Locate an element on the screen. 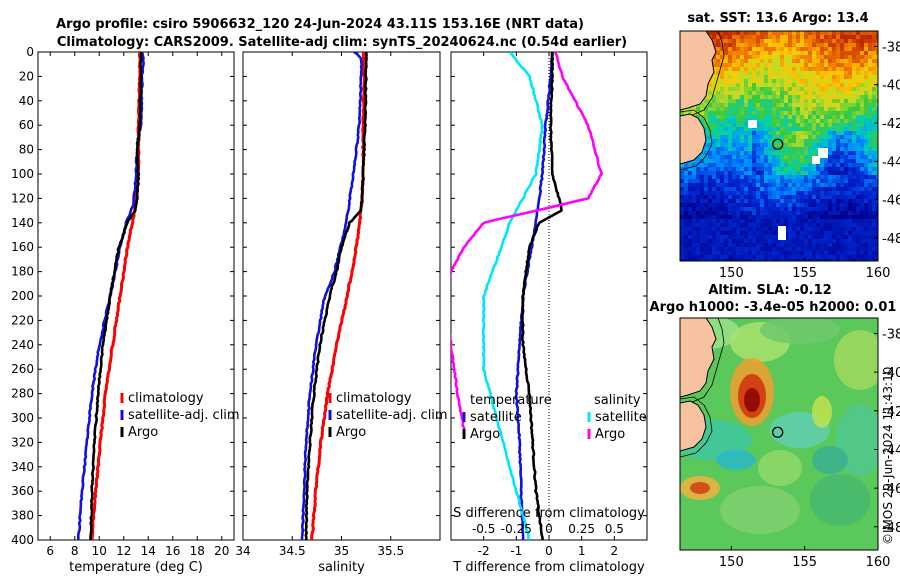  secondary-x-tick-label: 0.25 is located at coordinates (581, 529).